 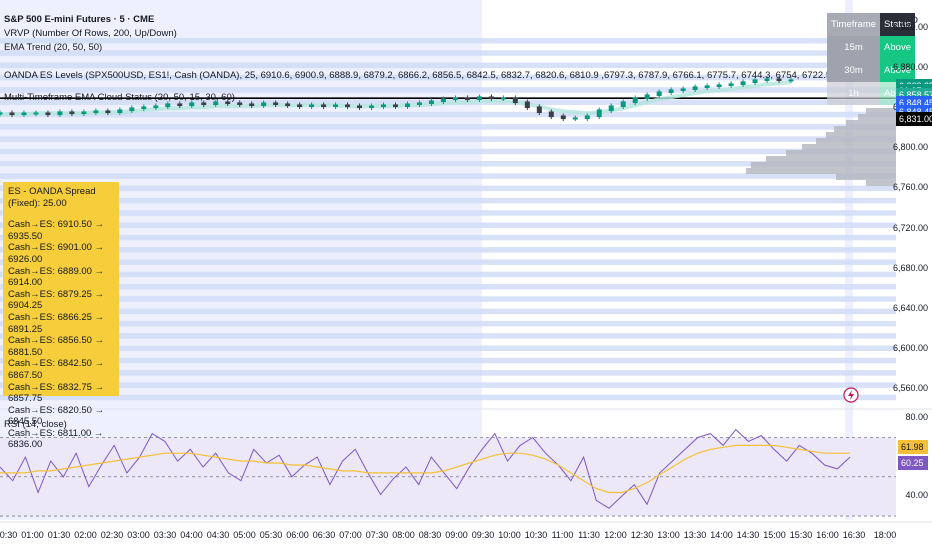 What do you see at coordinates (668, 535) in the screenshot?
I see `time-tick-label: 13:00` at bounding box center [668, 535].